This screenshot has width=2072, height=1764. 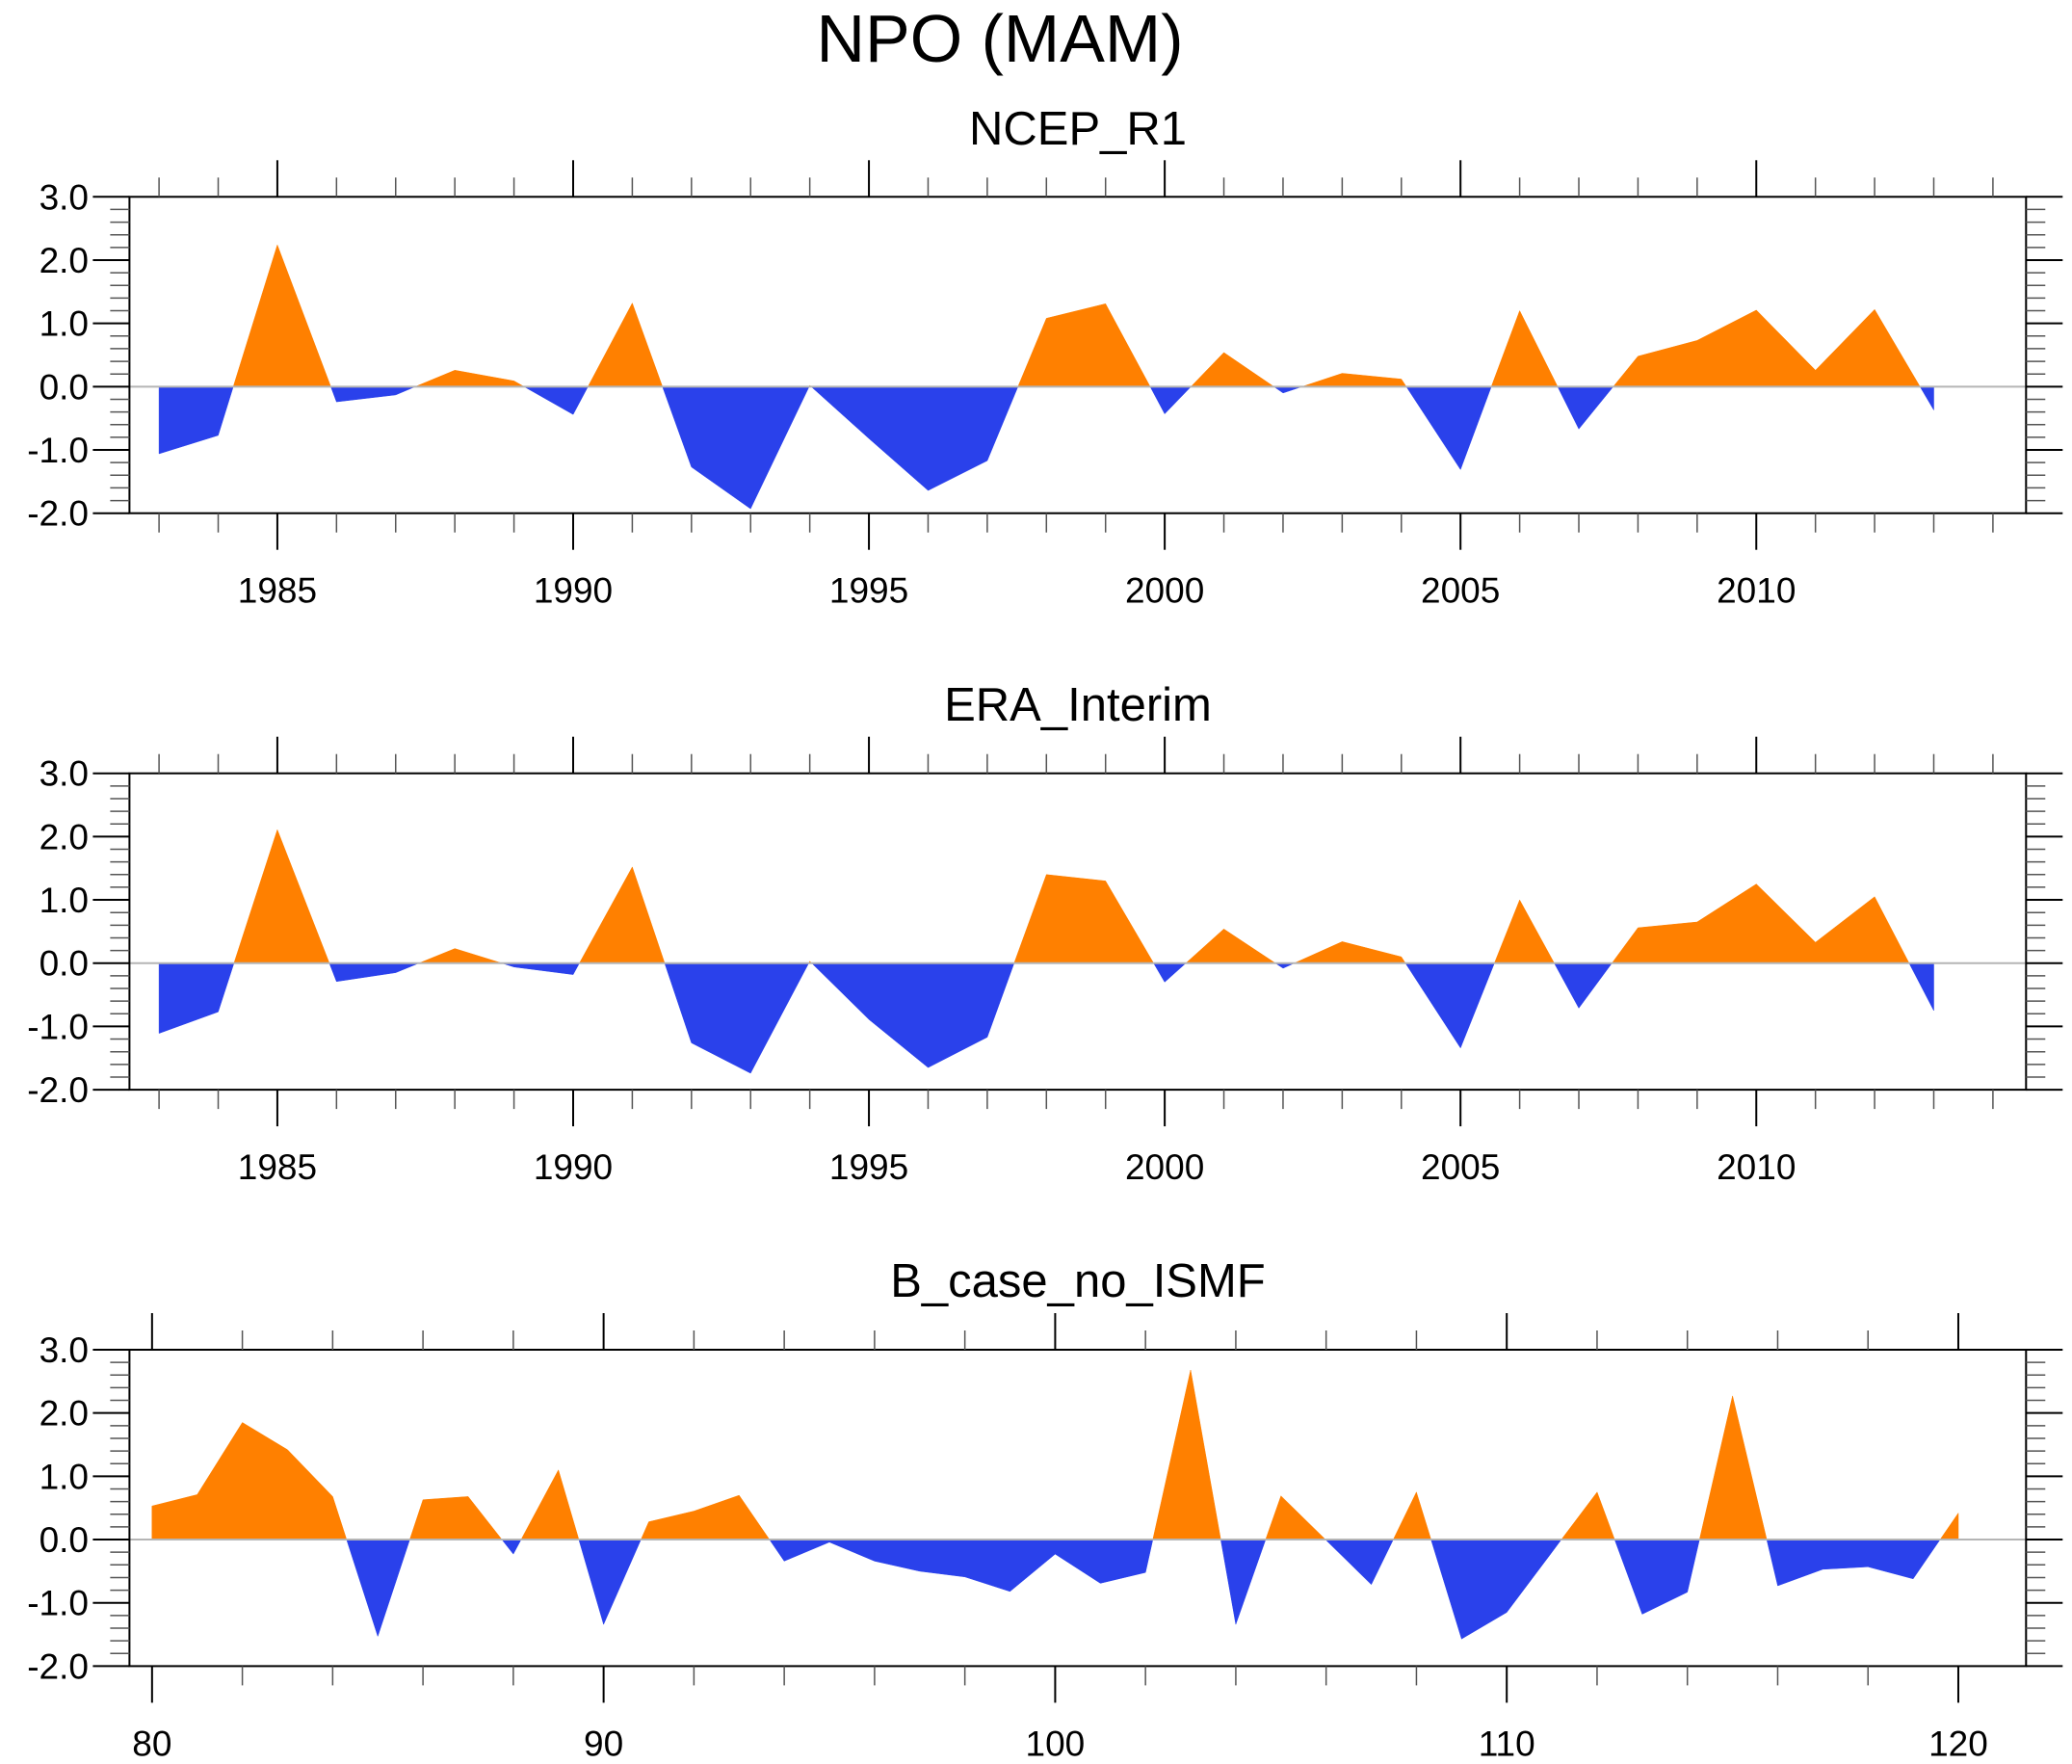 What do you see at coordinates (1958, 1743) in the screenshot?
I see `x-tick-label: 120` at bounding box center [1958, 1743].